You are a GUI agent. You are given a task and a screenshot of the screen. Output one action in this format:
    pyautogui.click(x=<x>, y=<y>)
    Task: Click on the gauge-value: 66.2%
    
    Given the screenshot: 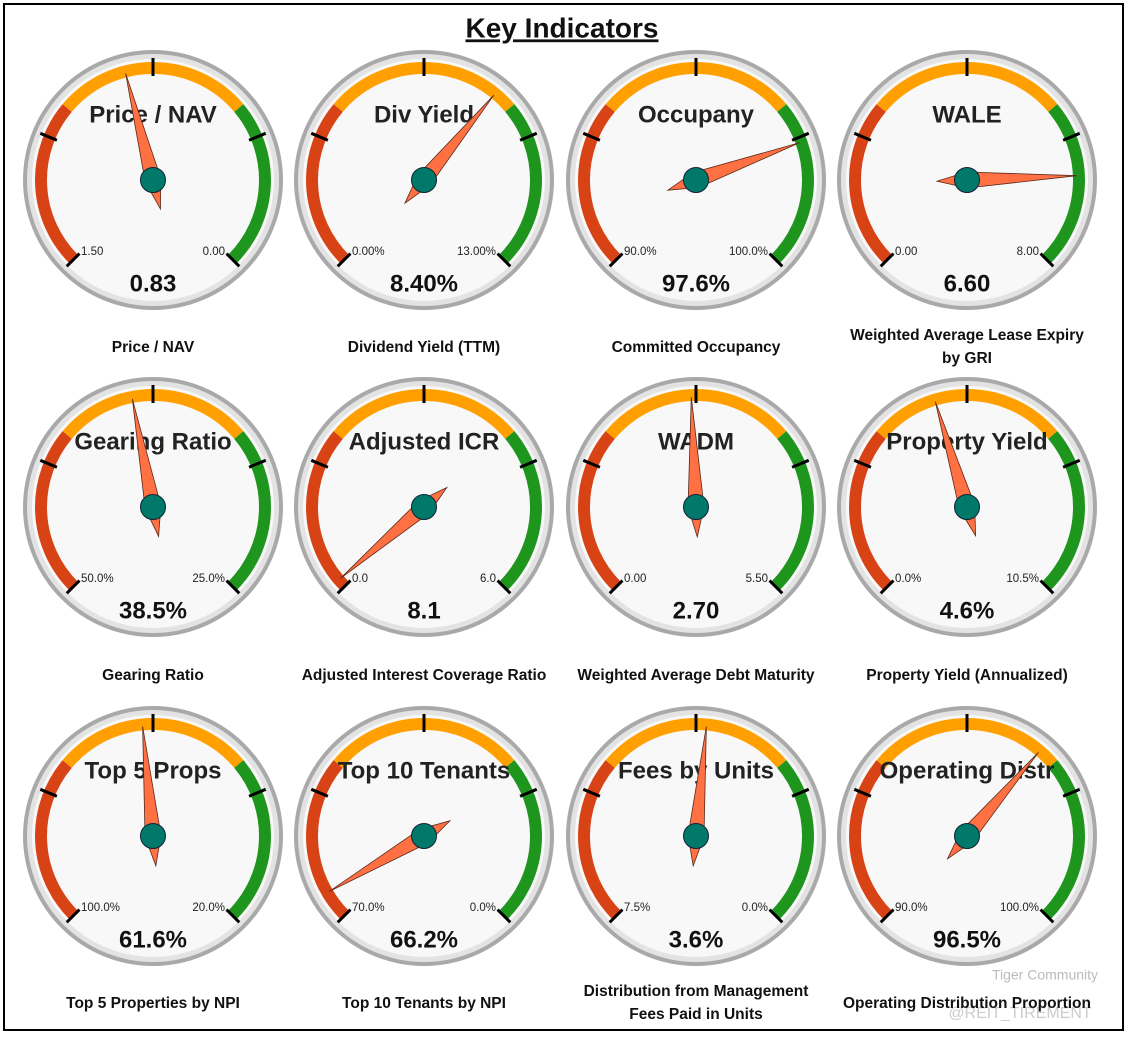 What is the action you would take?
    pyautogui.click(x=424, y=939)
    